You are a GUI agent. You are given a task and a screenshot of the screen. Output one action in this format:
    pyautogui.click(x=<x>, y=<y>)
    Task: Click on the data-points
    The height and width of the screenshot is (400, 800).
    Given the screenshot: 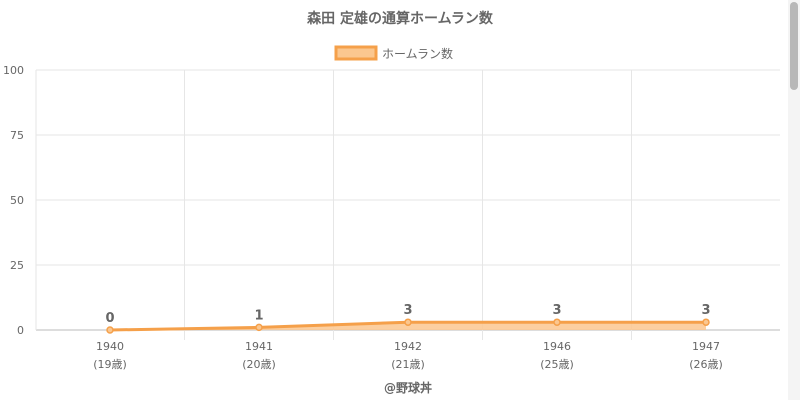 What is the action you would take?
    pyautogui.click(x=408, y=326)
    